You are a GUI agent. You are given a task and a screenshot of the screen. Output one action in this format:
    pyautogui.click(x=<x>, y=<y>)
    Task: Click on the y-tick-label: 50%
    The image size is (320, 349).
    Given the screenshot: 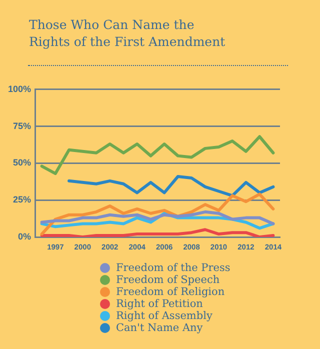 What is the action you would take?
    pyautogui.click(x=22, y=163)
    